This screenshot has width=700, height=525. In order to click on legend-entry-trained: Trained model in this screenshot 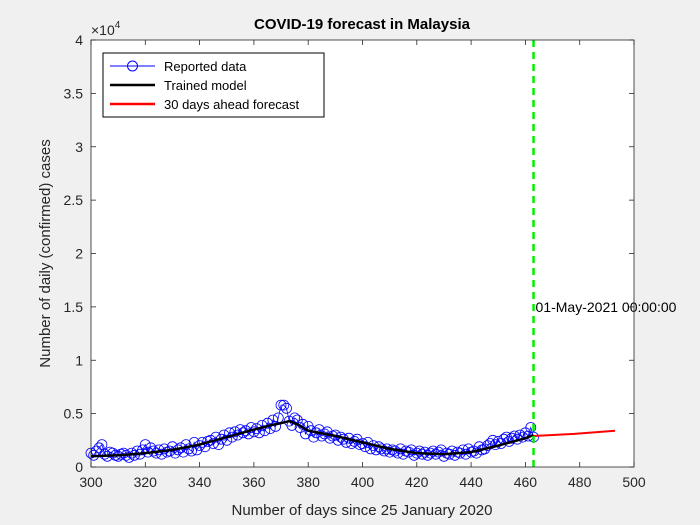, I will do `click(178, 85)`.